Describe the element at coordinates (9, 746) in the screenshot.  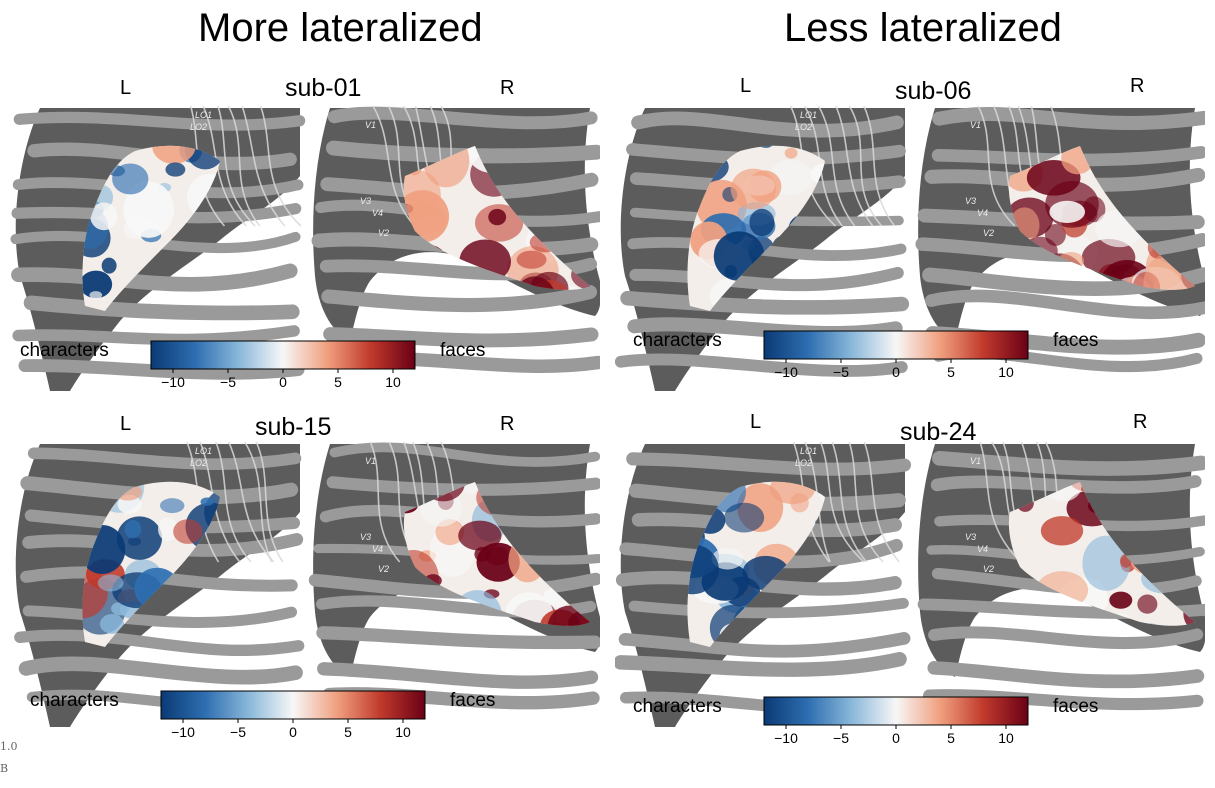
I see `edge-mark-top: 1.0` at that location.